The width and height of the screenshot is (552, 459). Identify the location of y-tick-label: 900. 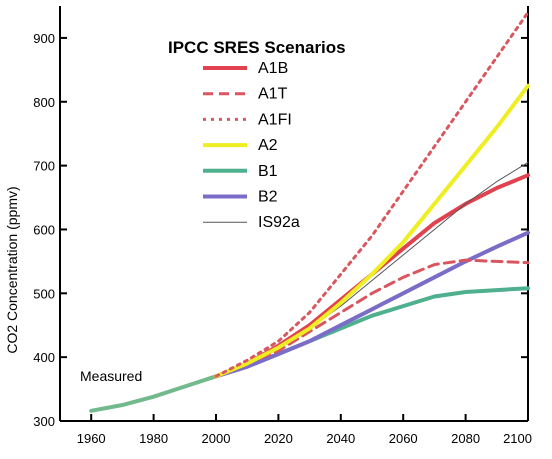
(44, 38).